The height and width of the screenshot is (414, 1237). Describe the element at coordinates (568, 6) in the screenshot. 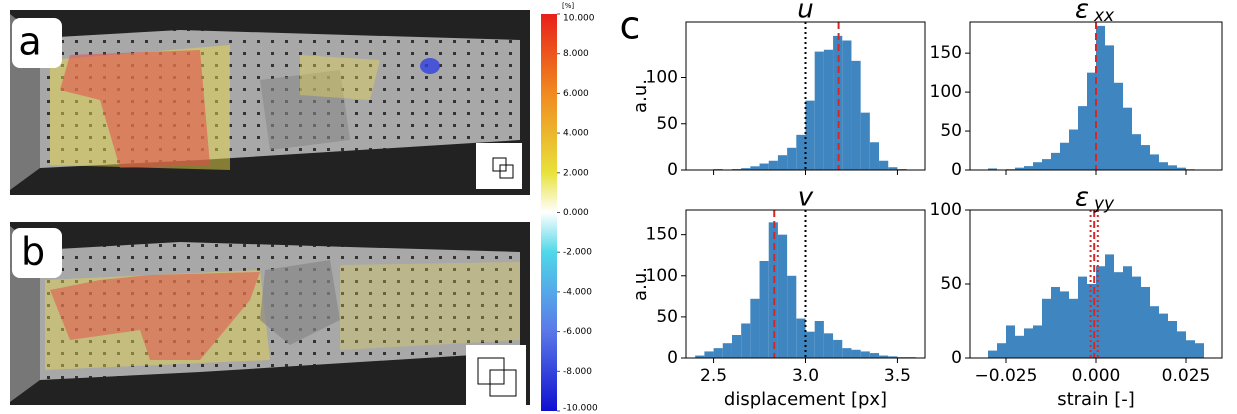

I see `colorbar-title: [%]` at that location.